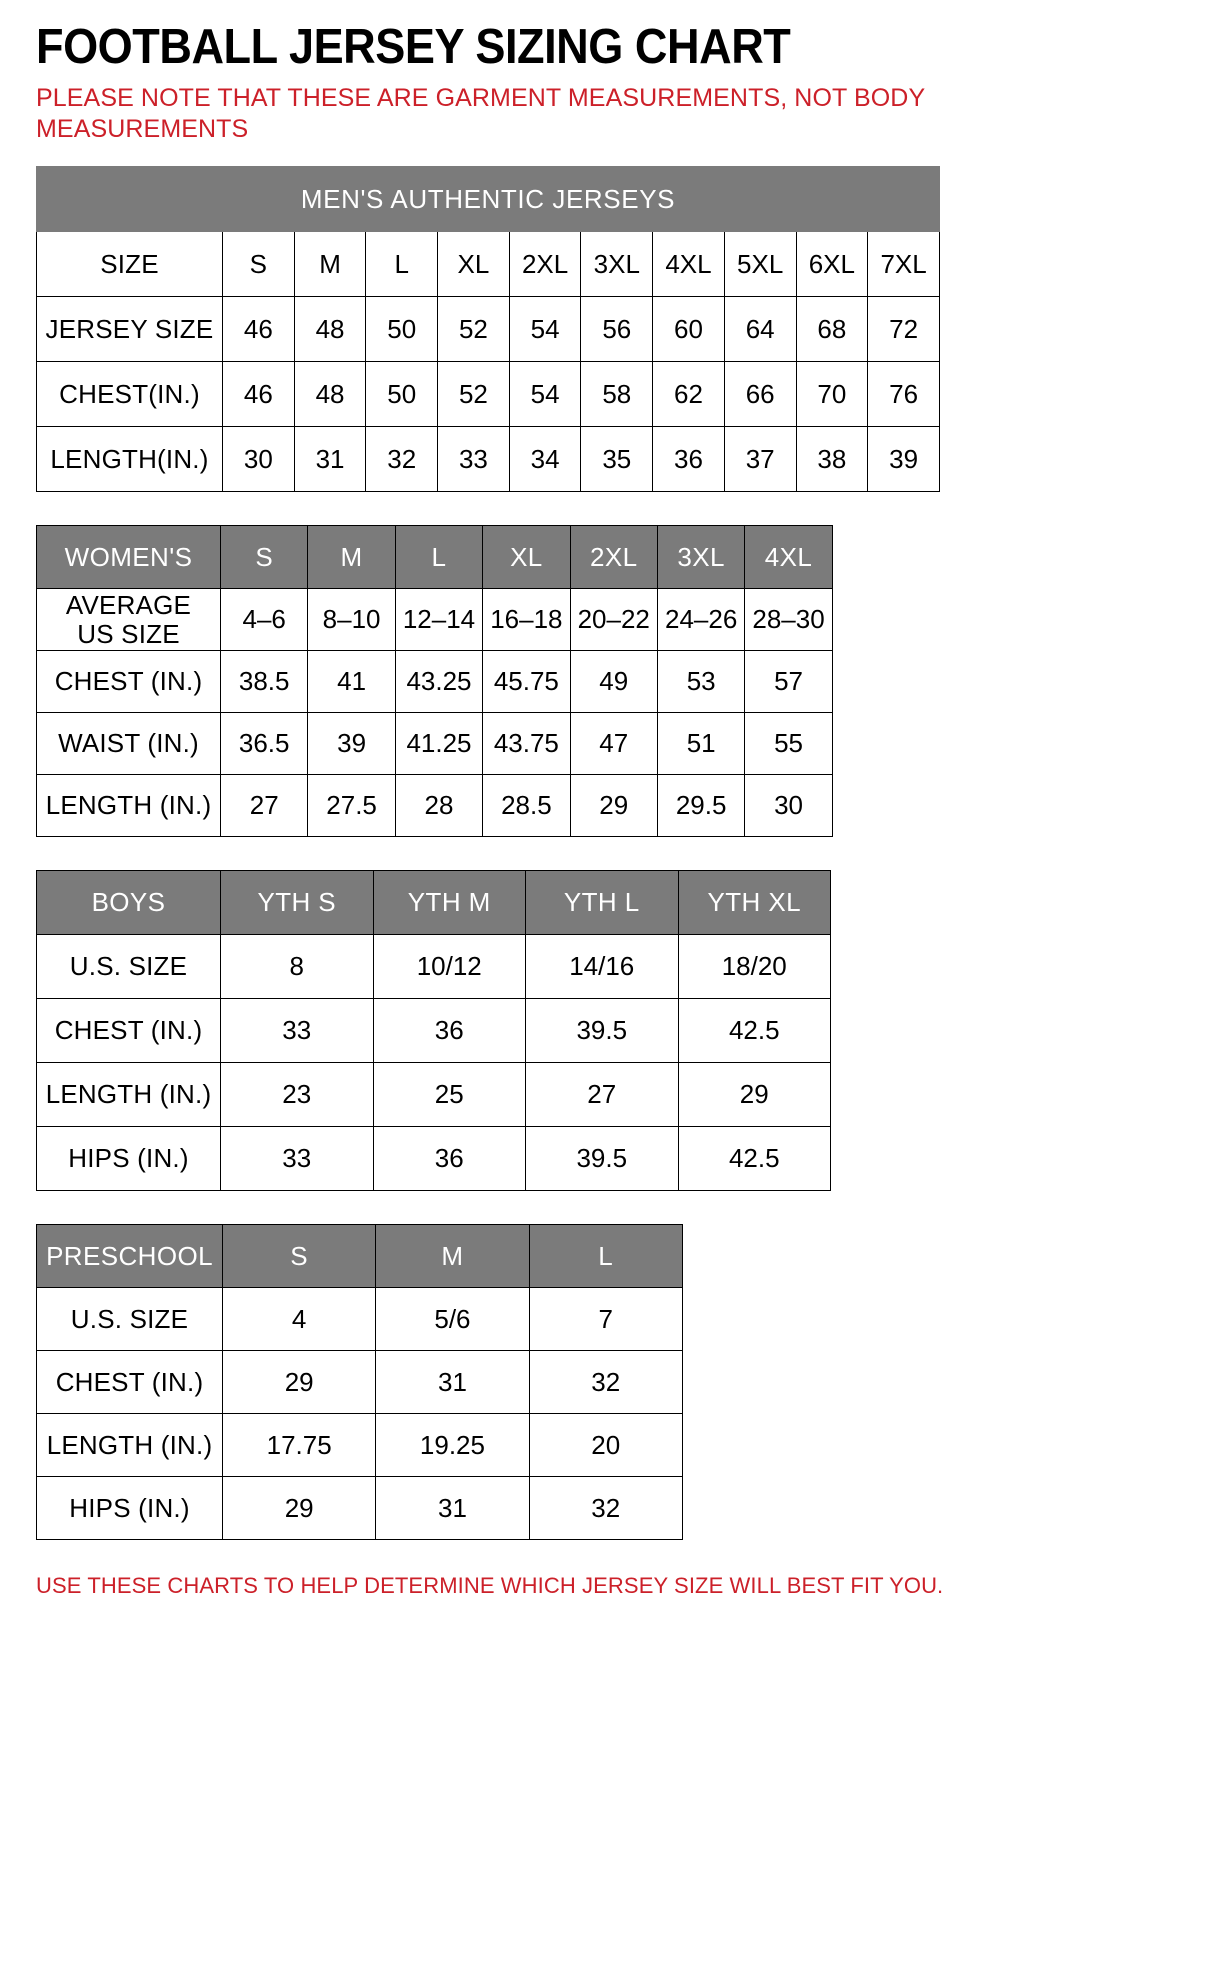 The height and width of the screenshot is (1974, 1220). I want to click on row-label-average-us-size: AVERAGE US SIZE, so click(128, 620).